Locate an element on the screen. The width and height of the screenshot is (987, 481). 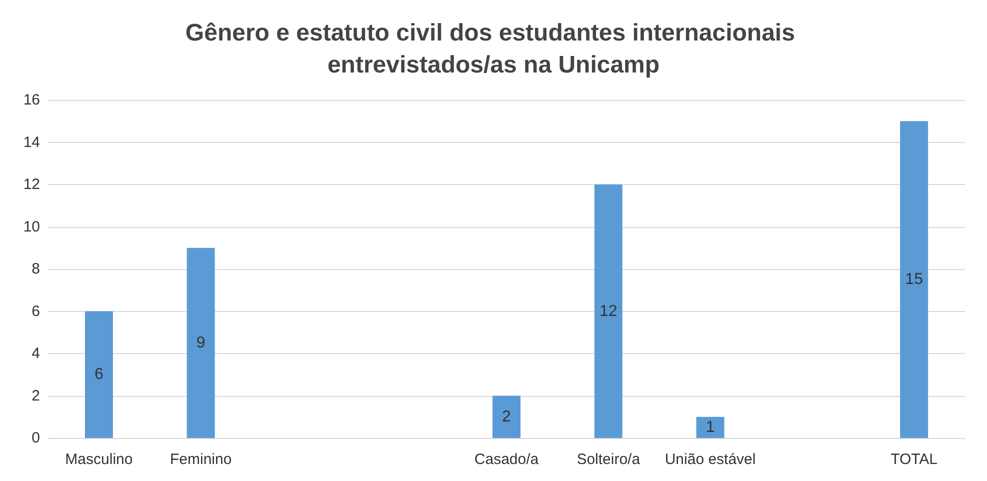
y-tick-label: 2 is located at coordinates (36, 395).